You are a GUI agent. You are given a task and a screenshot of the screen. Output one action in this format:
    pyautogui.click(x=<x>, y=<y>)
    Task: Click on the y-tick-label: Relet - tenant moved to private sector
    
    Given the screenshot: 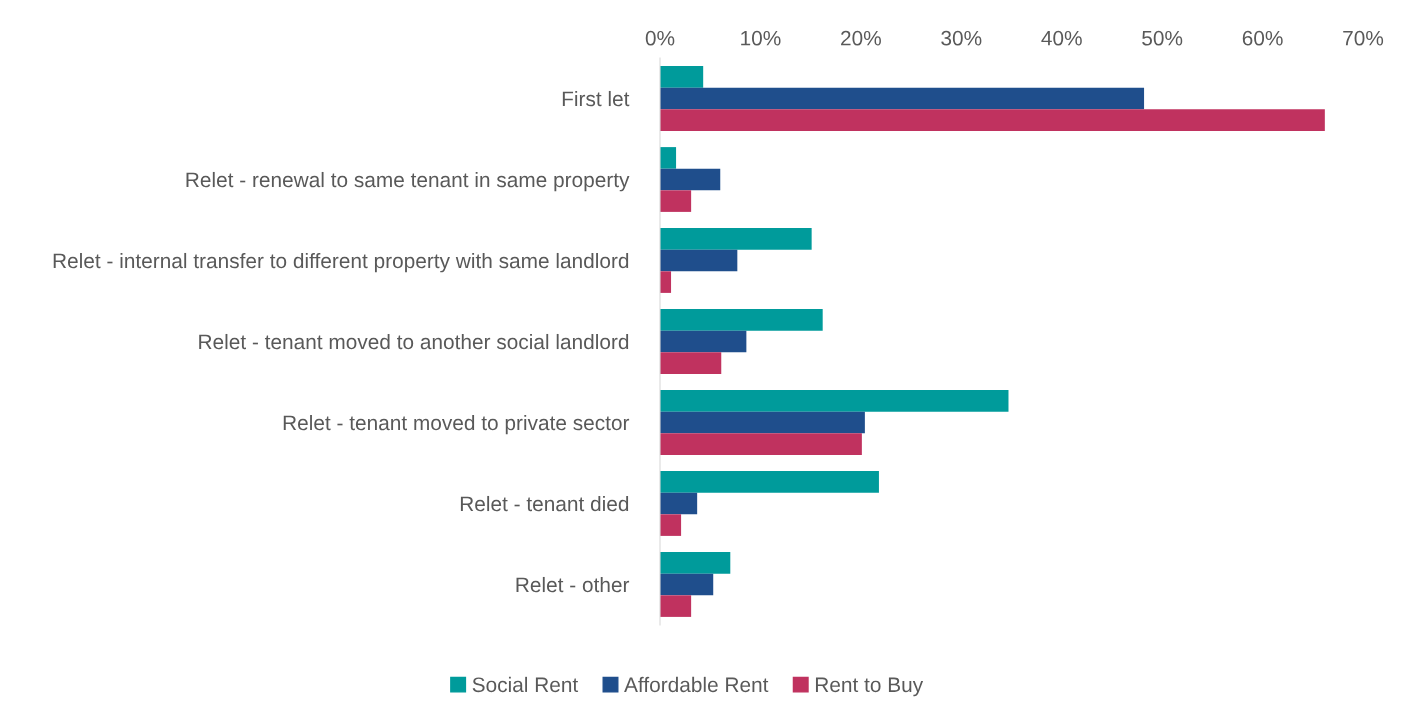 What is the action you would take?
    pyautogui.click(x=456, y=424)
    